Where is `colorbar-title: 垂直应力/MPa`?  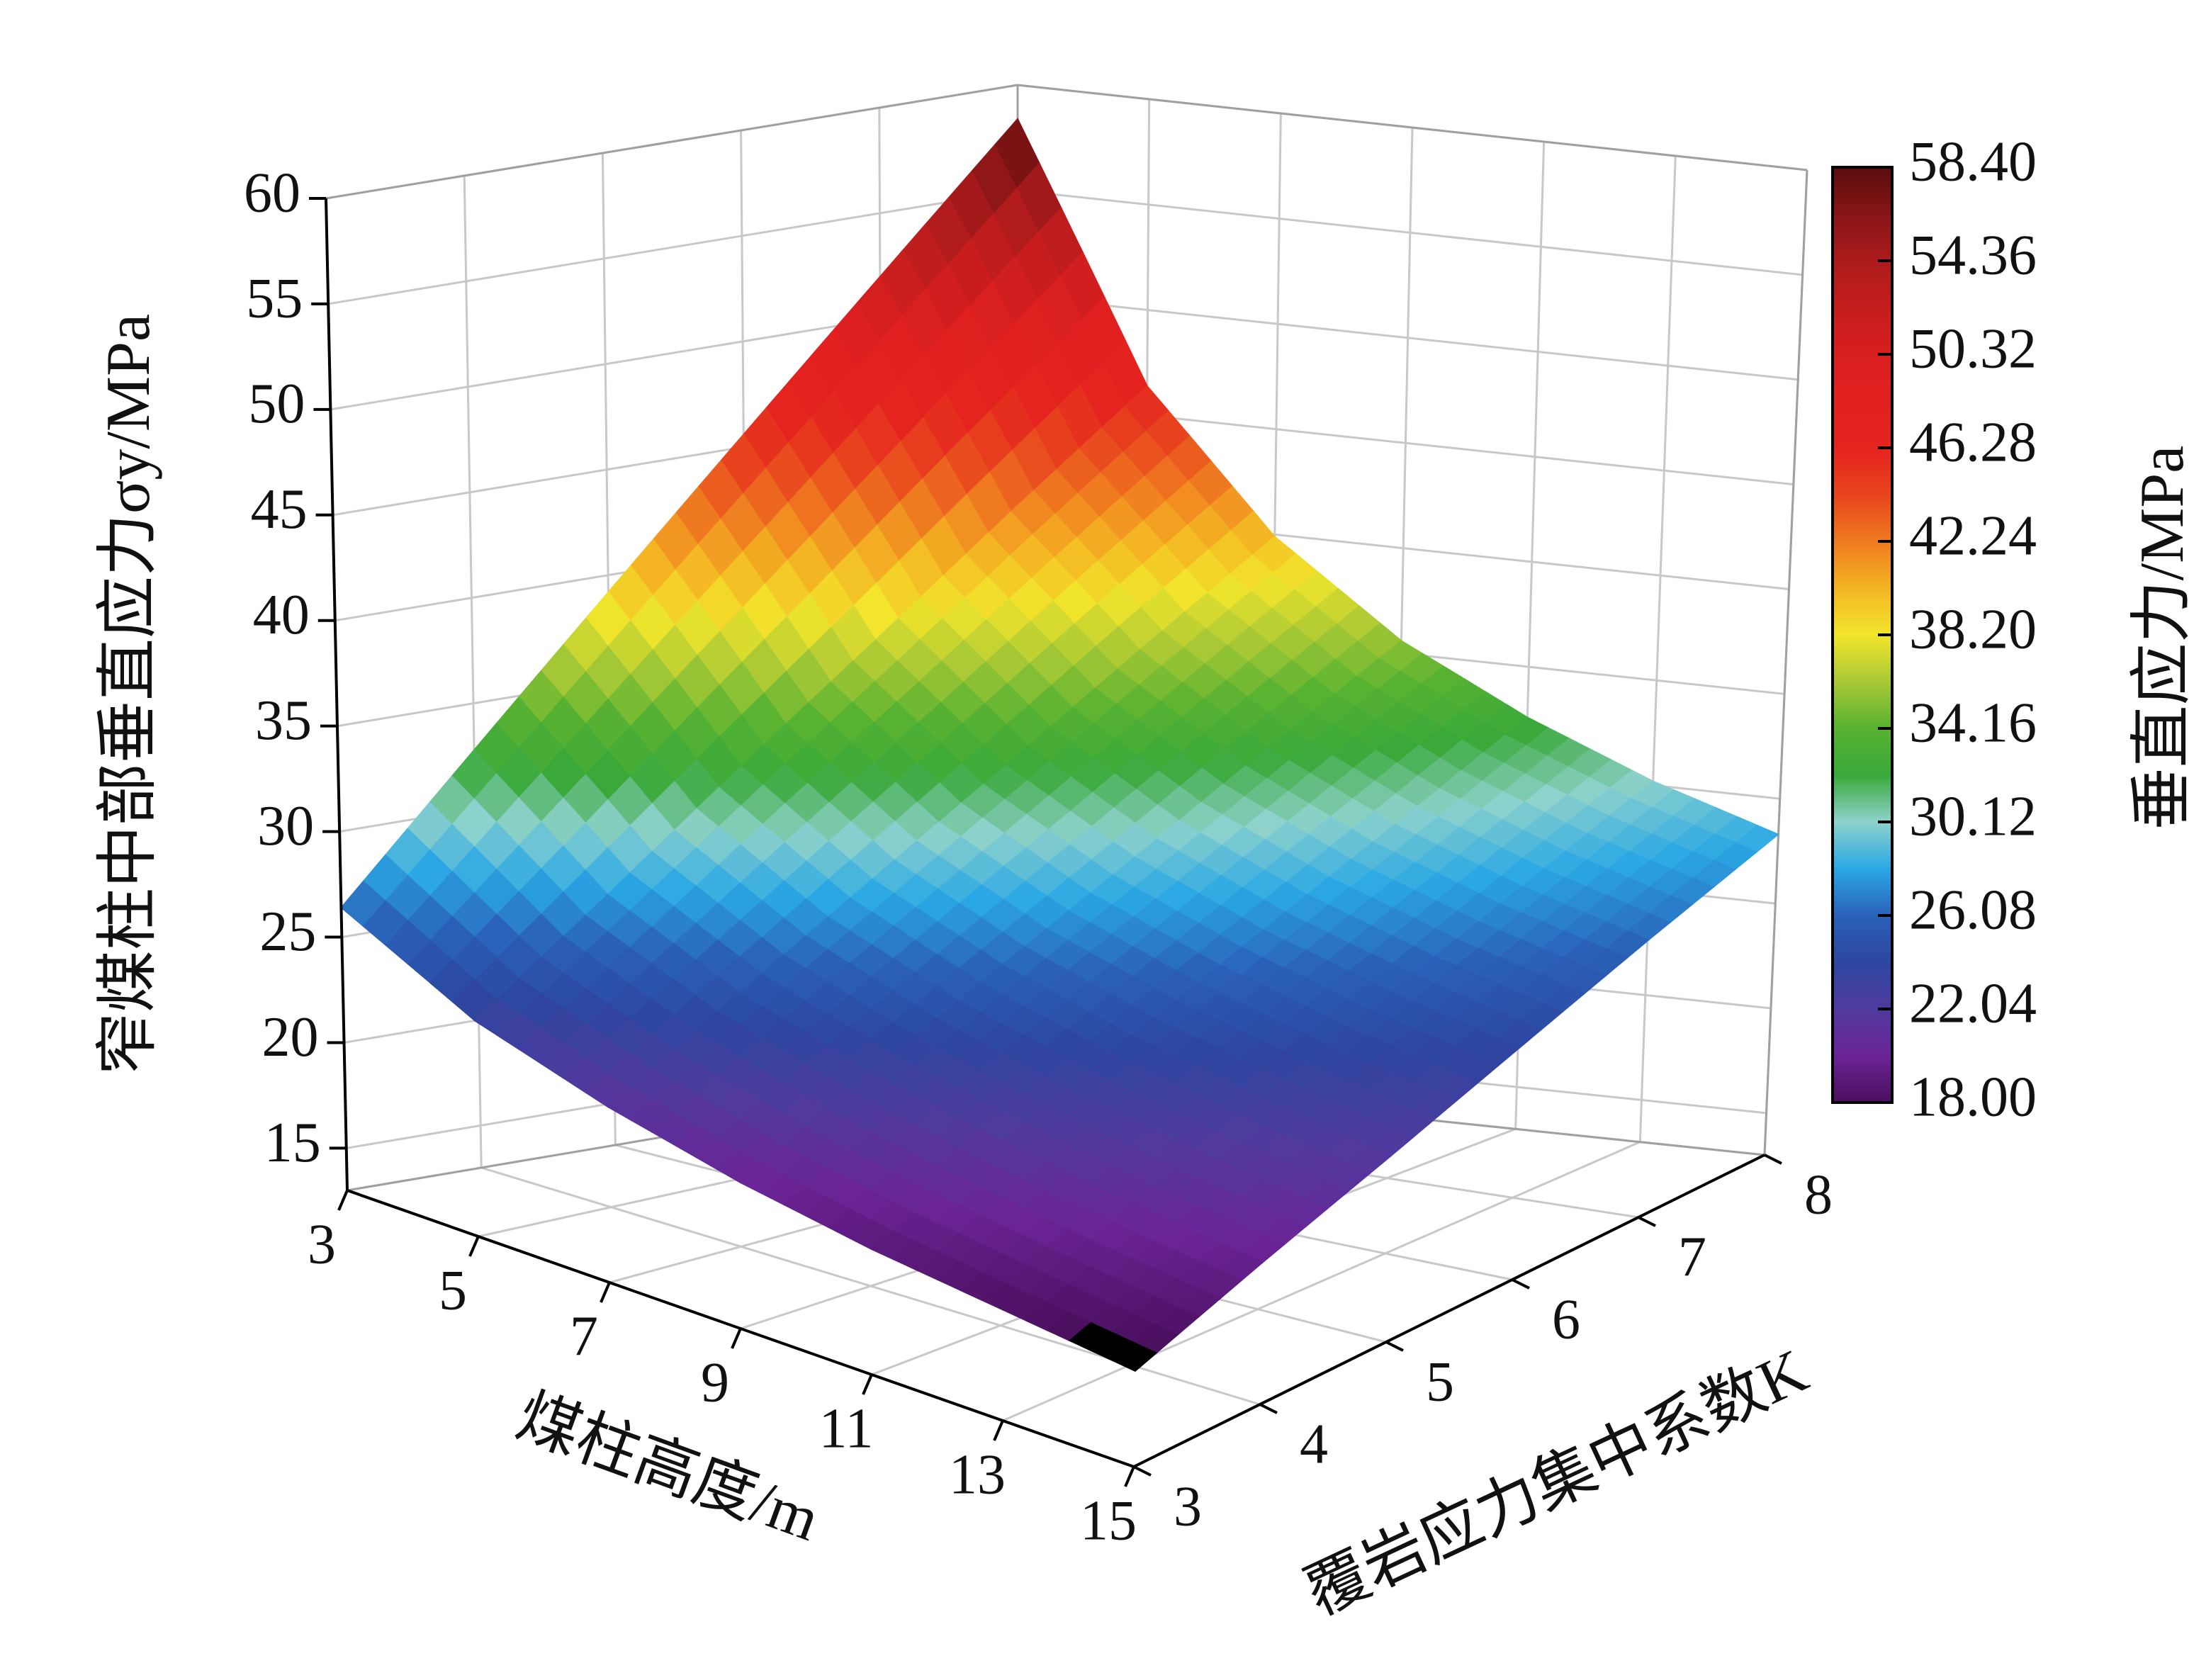
colorbar-title: 垂直应力/MPa is located at coordinates (2162, 638).